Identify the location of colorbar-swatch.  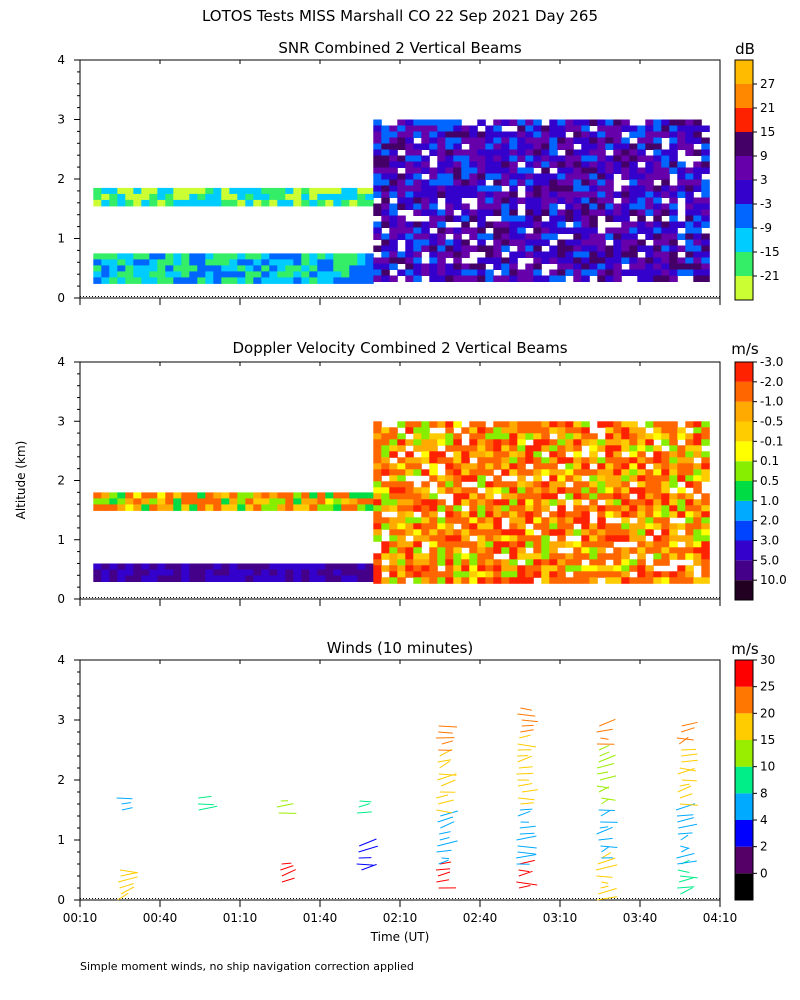
(744, 411).